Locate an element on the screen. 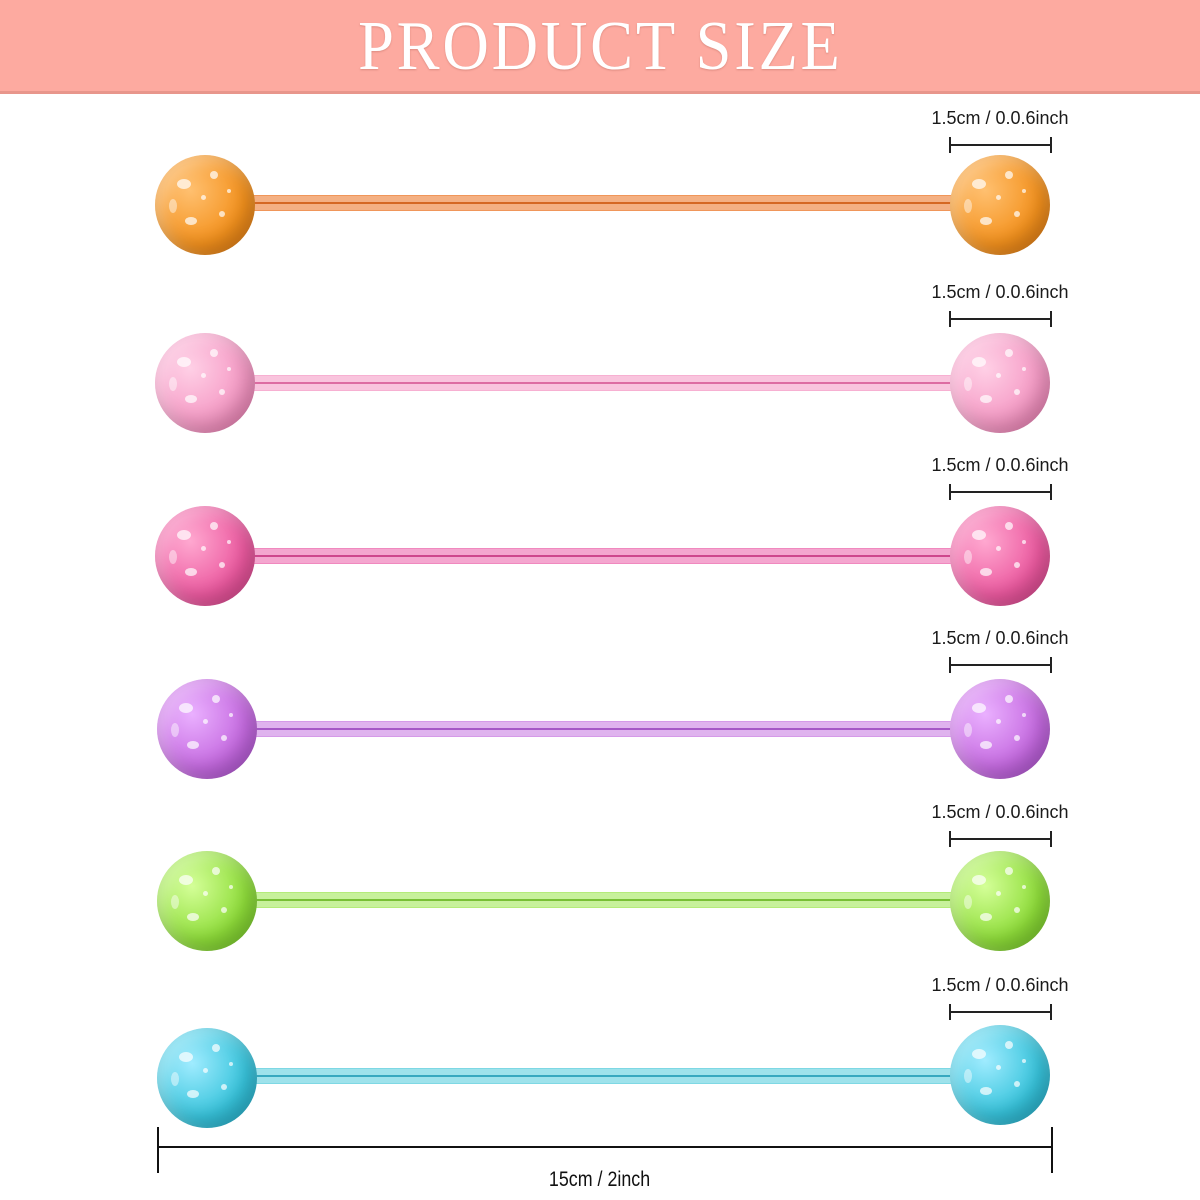 The height and width of the screenshot is (1200, 1200). page-title: PRODUCT SIZE is located at coordinates (600, 46).